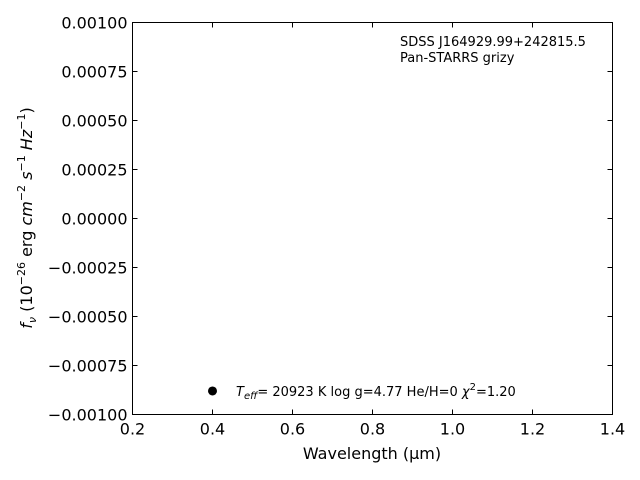 Image resolution: width=640 pixels, height=480 pixels. What do you see at coordinates (372, 453) in the screenshot?
I see `x-axis-label: Wavelength (μm)` at bounding box center [372, 453].